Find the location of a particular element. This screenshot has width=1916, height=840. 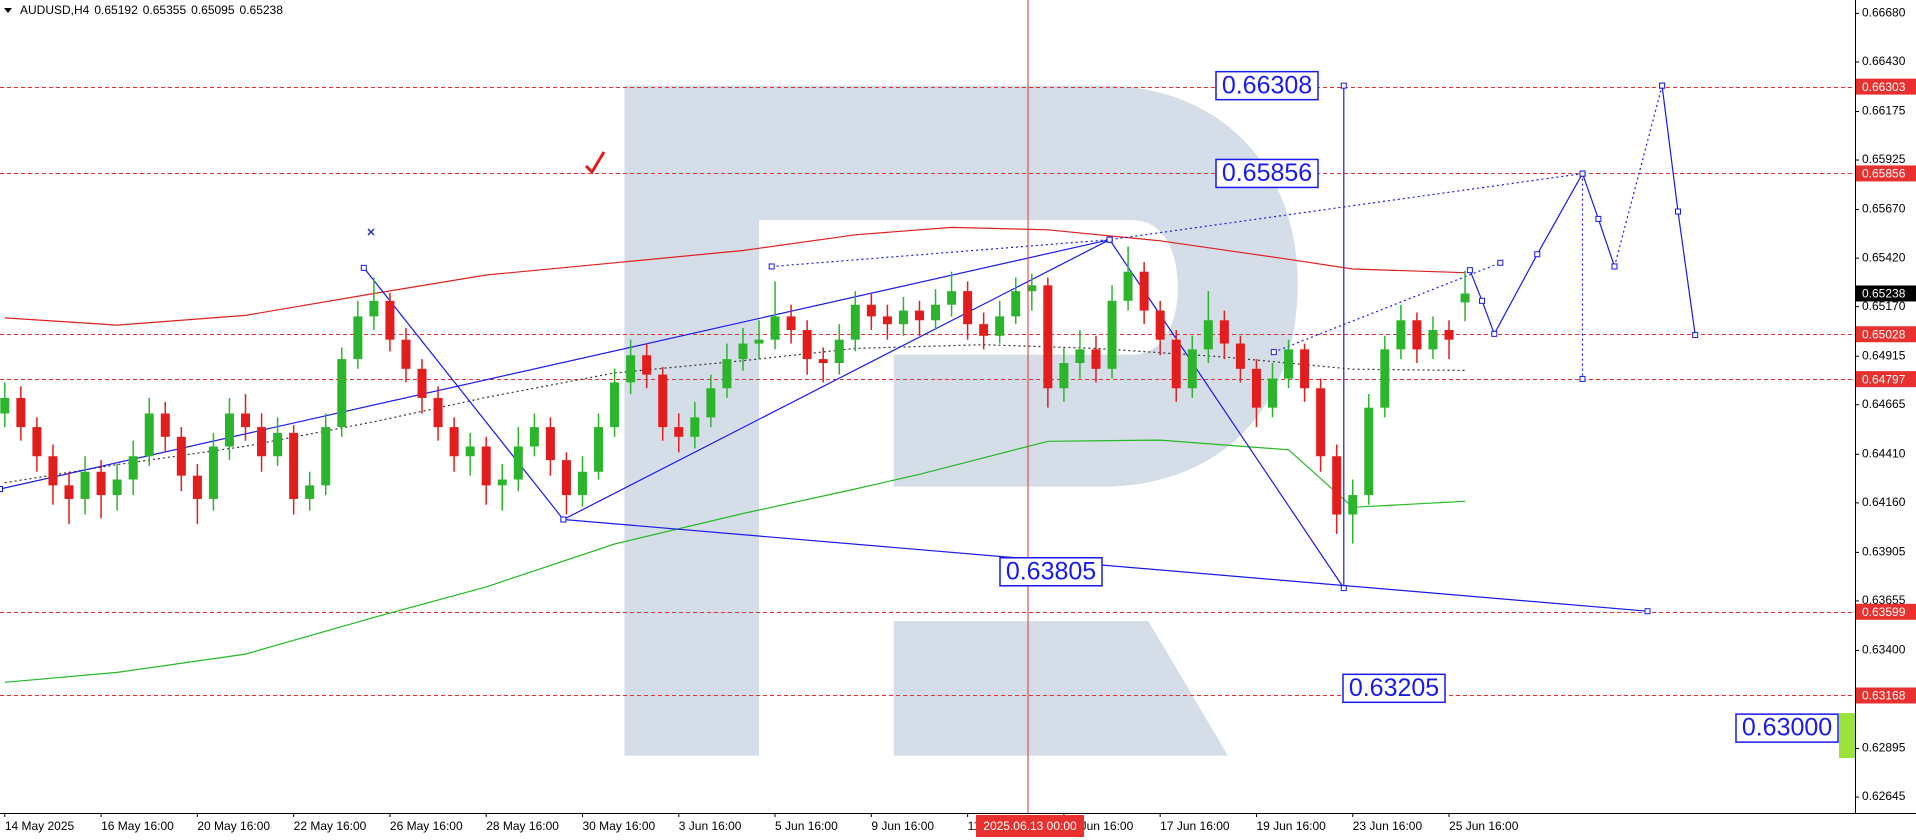

annotation-label: 0.63805 is located at coordinates (1051, 571).